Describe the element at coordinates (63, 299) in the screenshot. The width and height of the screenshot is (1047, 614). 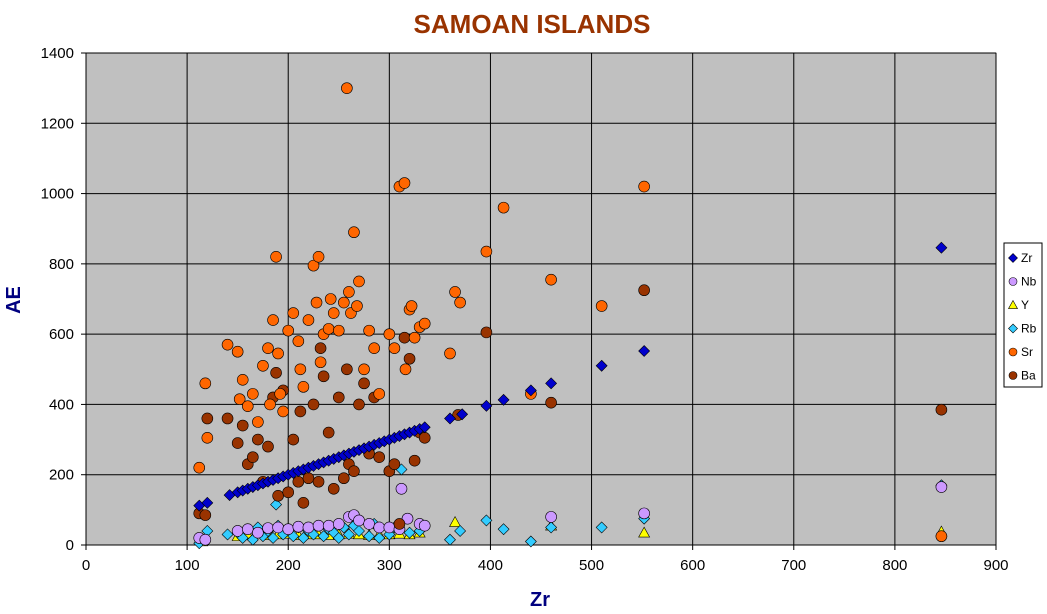
I see `y-axis-ticks: 0 200 400 600 800 1000 1200 1400` at that location.